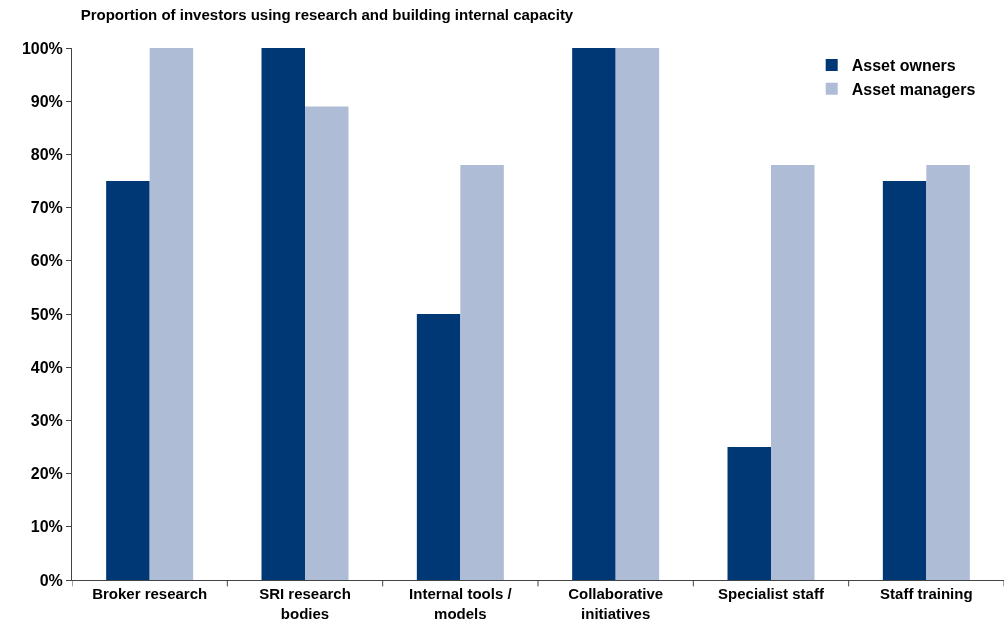  I want to click on y-tick-label: 50%, so click(46, 314).